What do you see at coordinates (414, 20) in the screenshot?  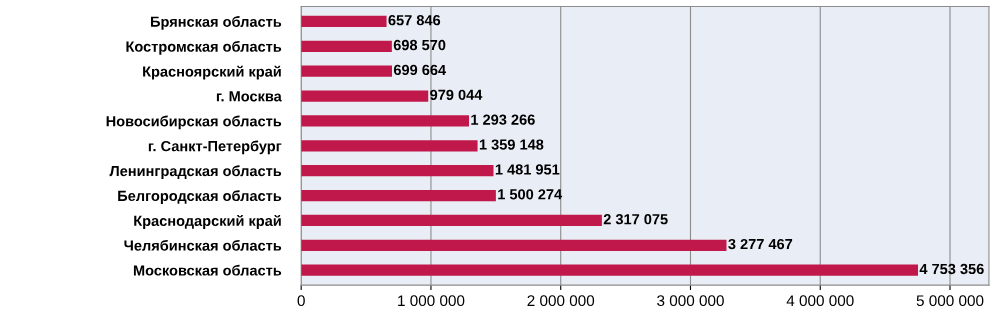 I see `data-label: 657 846` at bounding box center [414, 20].